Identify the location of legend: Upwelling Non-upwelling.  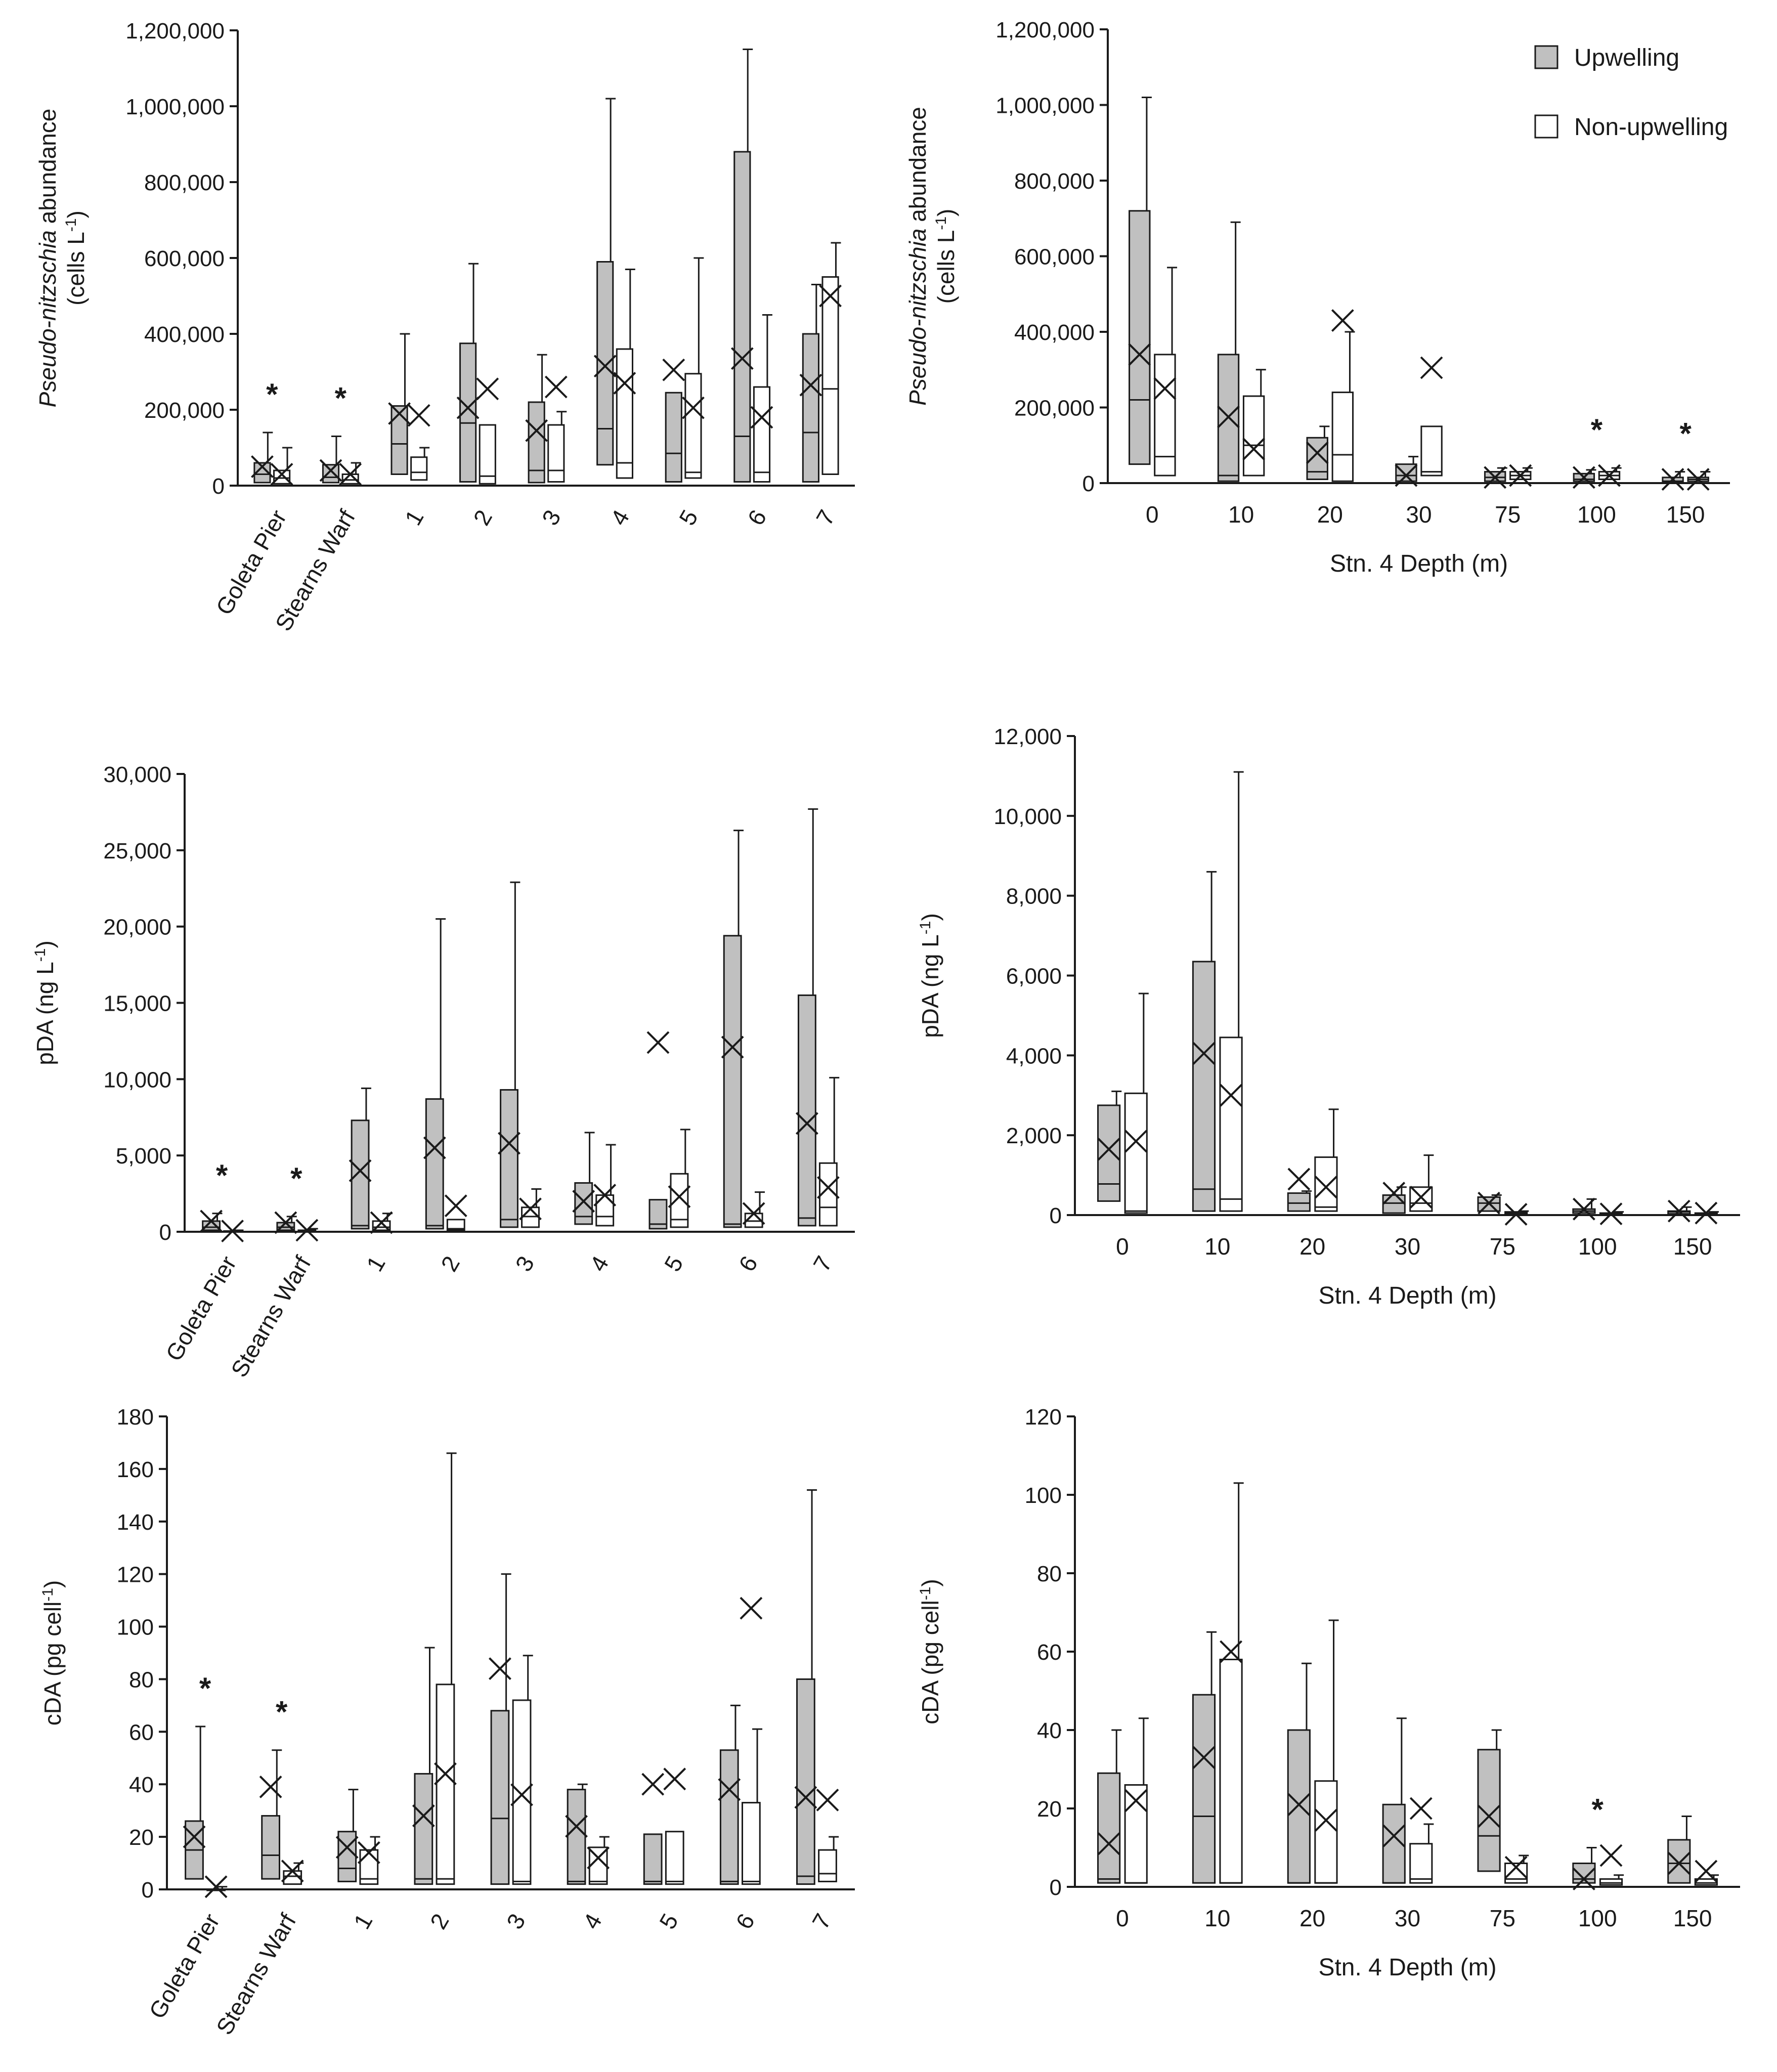
(1631, 93).